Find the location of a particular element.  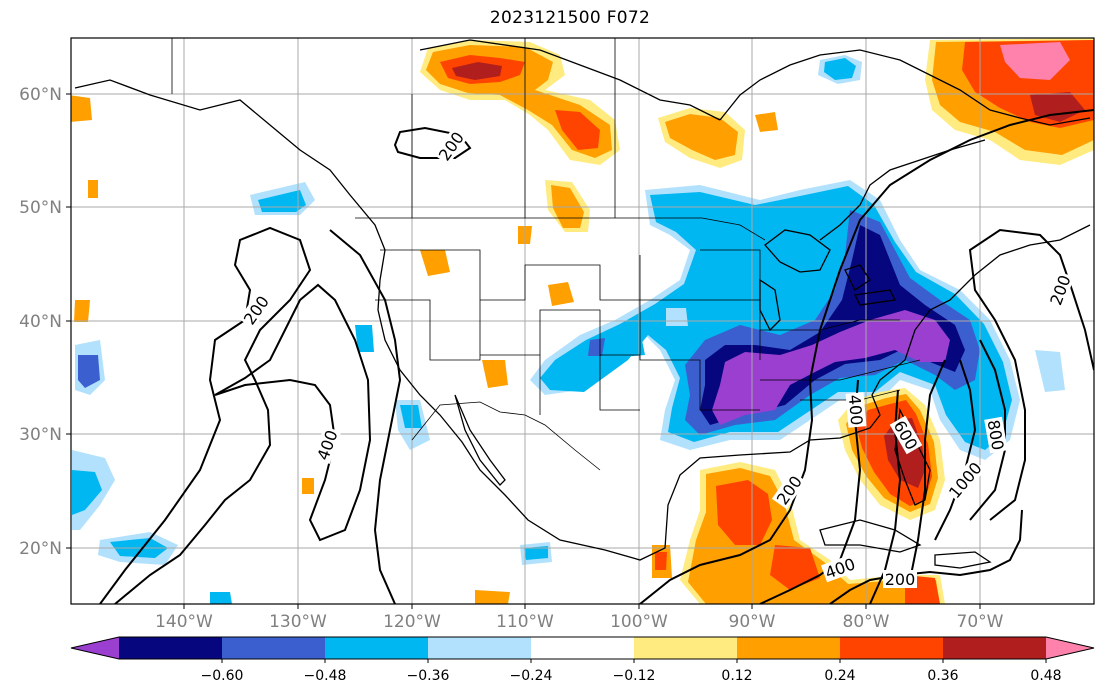

lat-label: 60°N is located at coordinates (40, 95).